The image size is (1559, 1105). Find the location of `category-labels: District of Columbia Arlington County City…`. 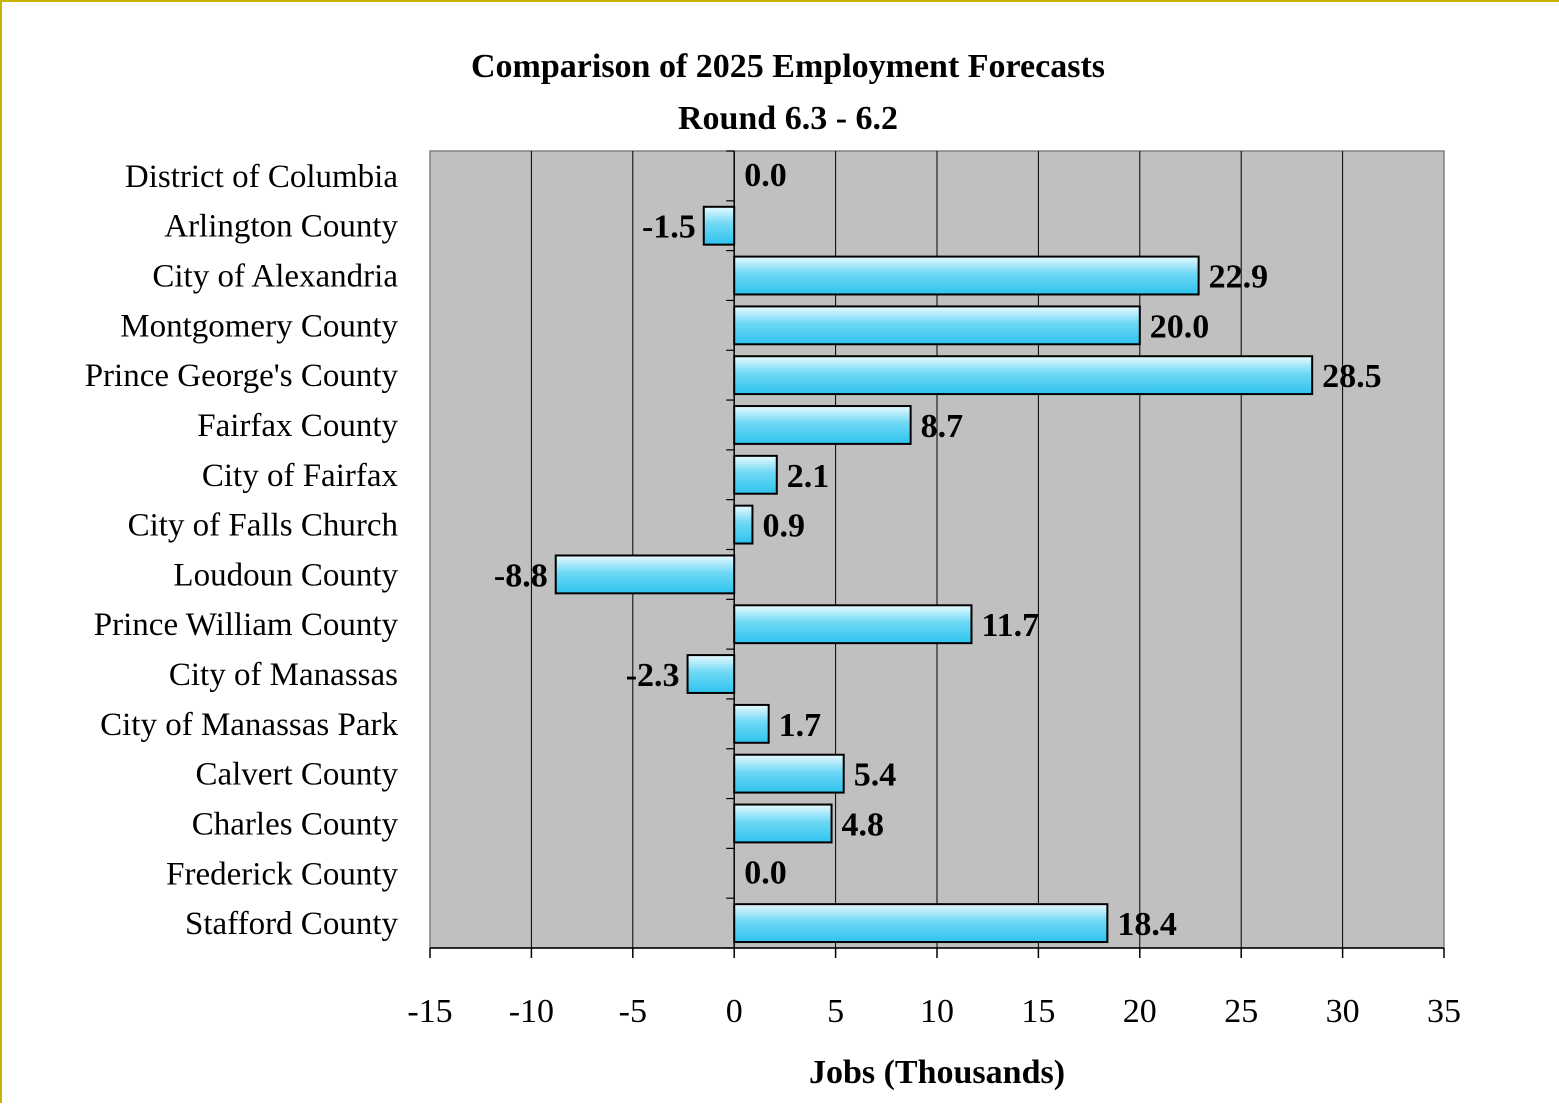

category-labels: District of Columbia Arlington County City… is located at coordinates (242, 550).